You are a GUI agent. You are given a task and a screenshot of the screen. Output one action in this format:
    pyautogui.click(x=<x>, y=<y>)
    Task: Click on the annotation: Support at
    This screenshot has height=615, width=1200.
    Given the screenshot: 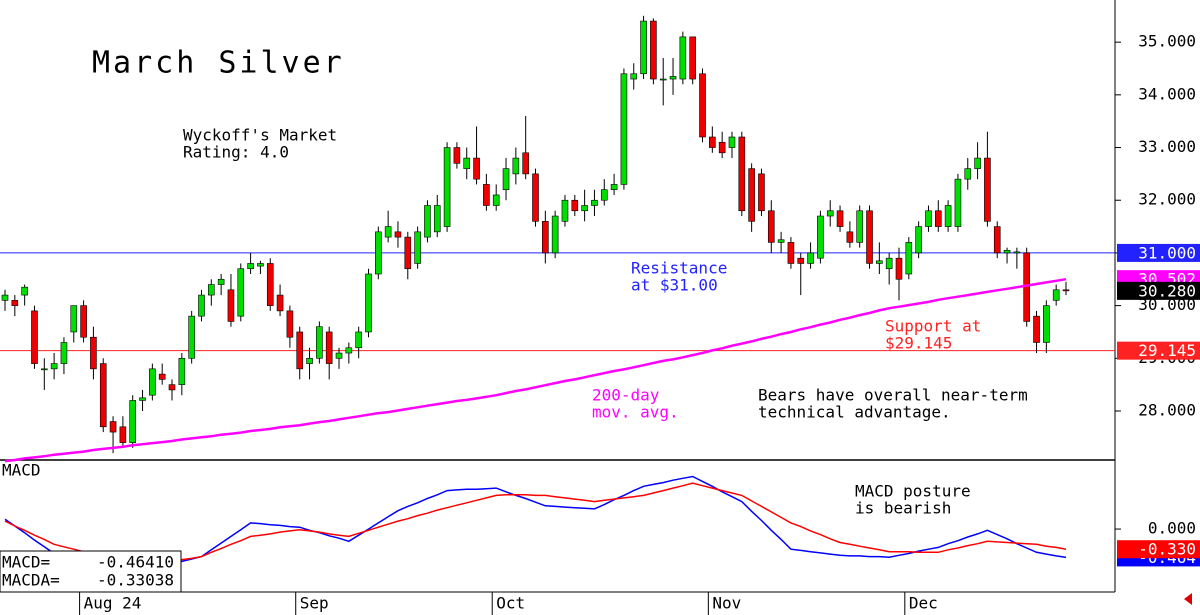 What is the action you would take?
    pyautogui.click(x=933, y=326)
    